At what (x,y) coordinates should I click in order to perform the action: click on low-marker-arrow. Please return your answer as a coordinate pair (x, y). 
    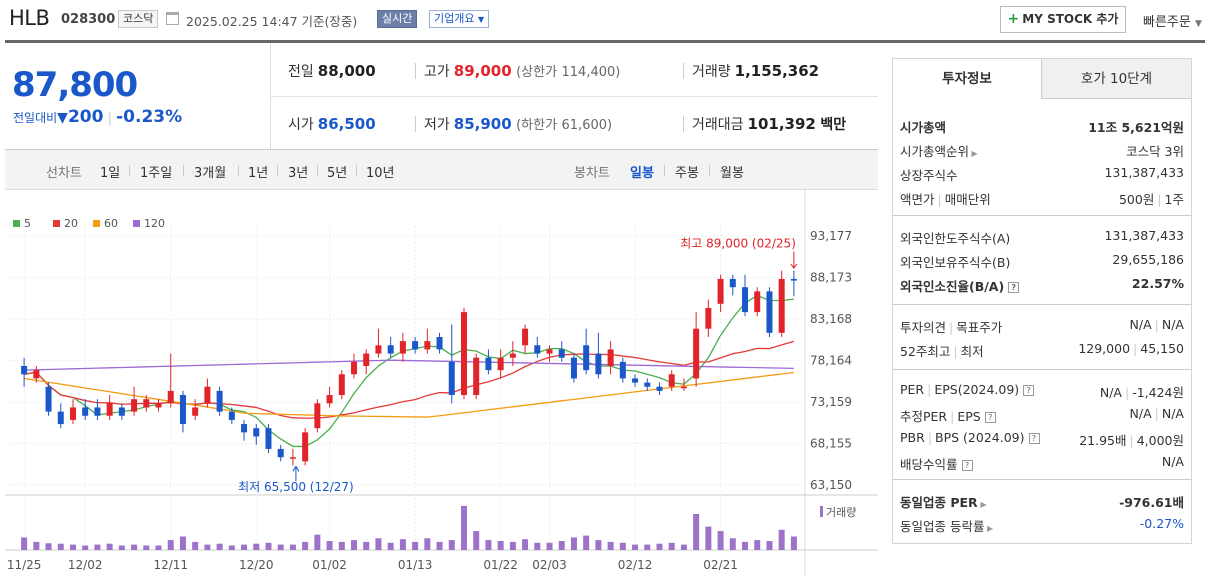
    Looking at the image, I should click on (296, 473).